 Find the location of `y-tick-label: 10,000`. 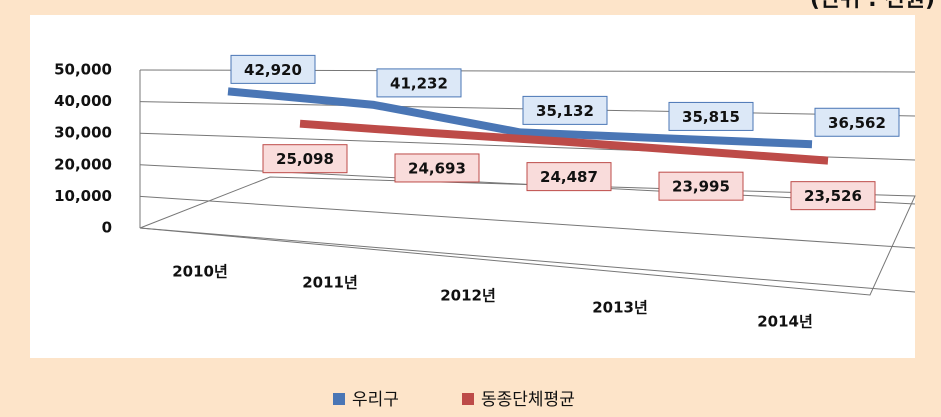

y-tick-label: 10,000 is located at coordinates (83, 196).